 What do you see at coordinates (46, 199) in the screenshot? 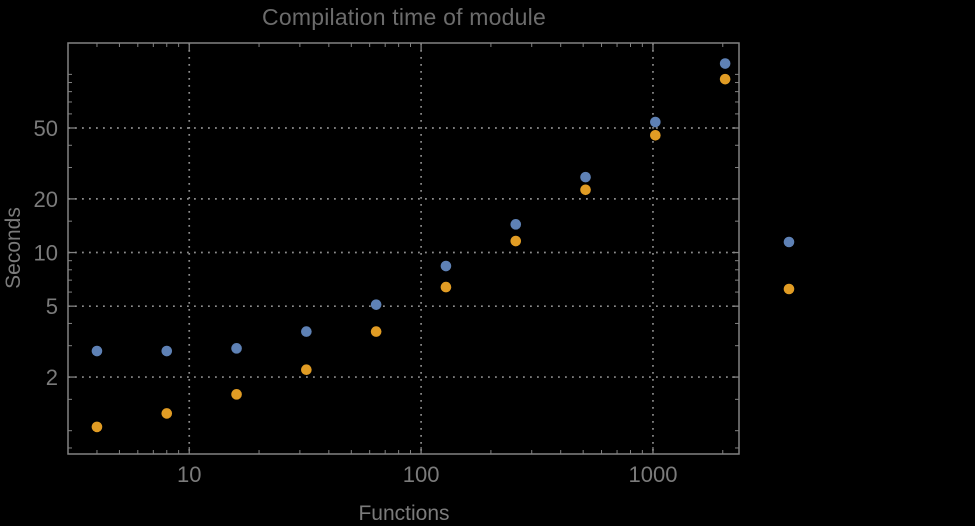
I see `y-tick-label: 20` at bounding box center [46, 199].